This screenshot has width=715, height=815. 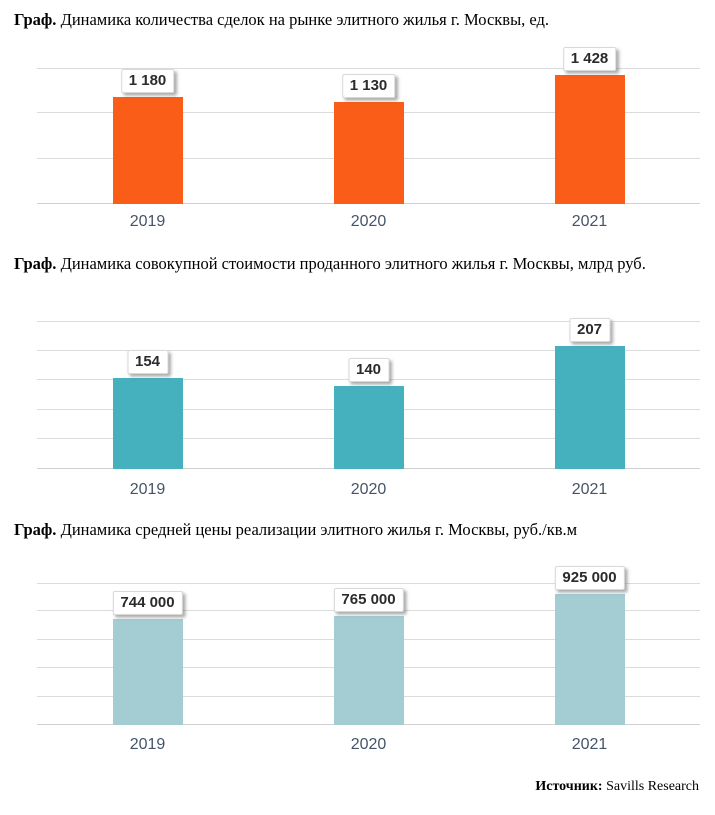 What do you see at coordinates (569, 786) in the screenshot?
I see `source-label: Источник:` at bounding box center [569, 786].